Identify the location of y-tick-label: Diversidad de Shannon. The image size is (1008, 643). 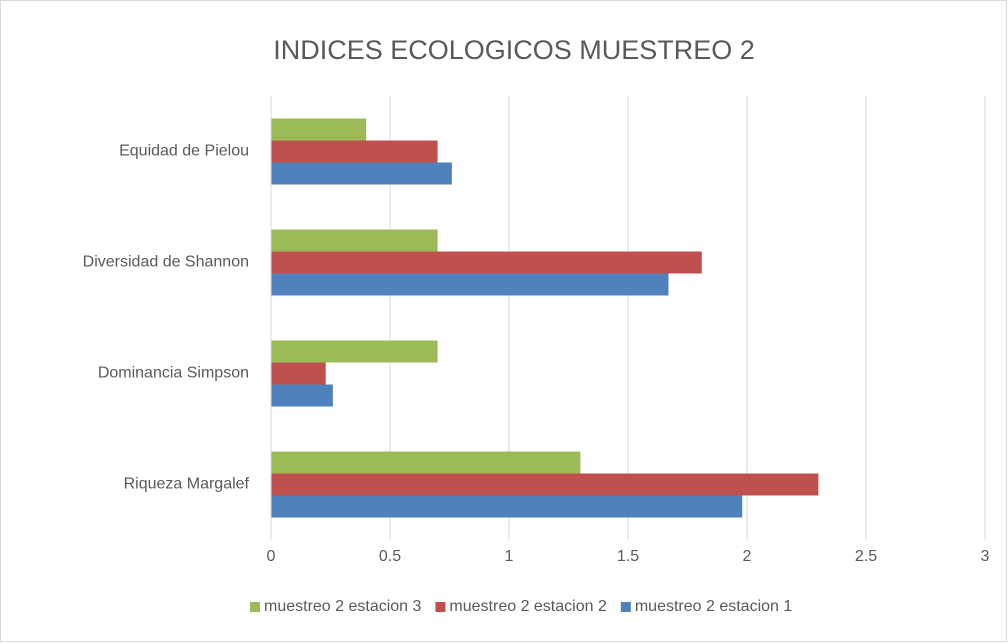
(166, 262).